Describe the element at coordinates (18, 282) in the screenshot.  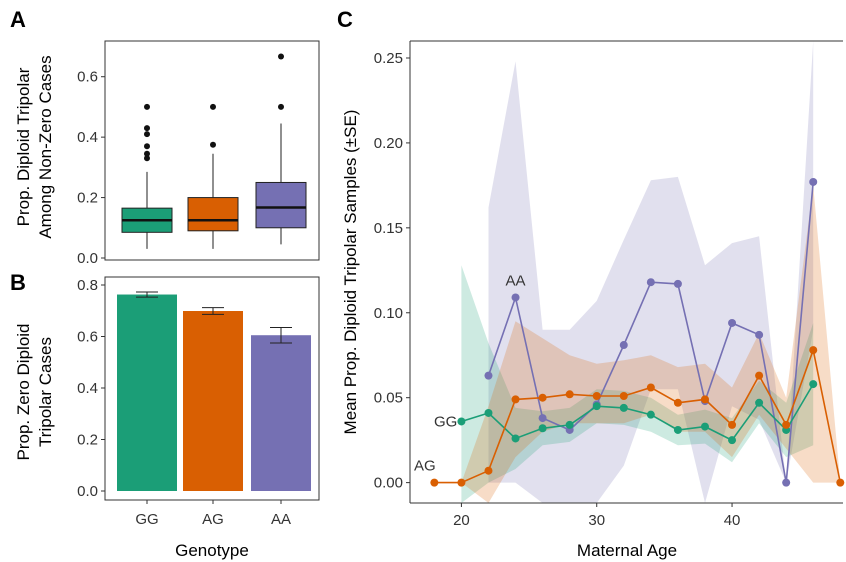
I see `panel-letter-b: B` at that location.